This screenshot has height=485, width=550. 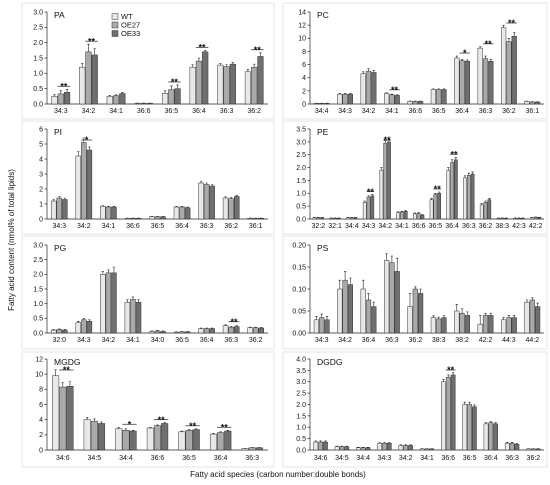 What do you see at coordinates (392, 111) in the screenshot?
I see `x-tick-label: 34:1` at bounding box center [392, 111].